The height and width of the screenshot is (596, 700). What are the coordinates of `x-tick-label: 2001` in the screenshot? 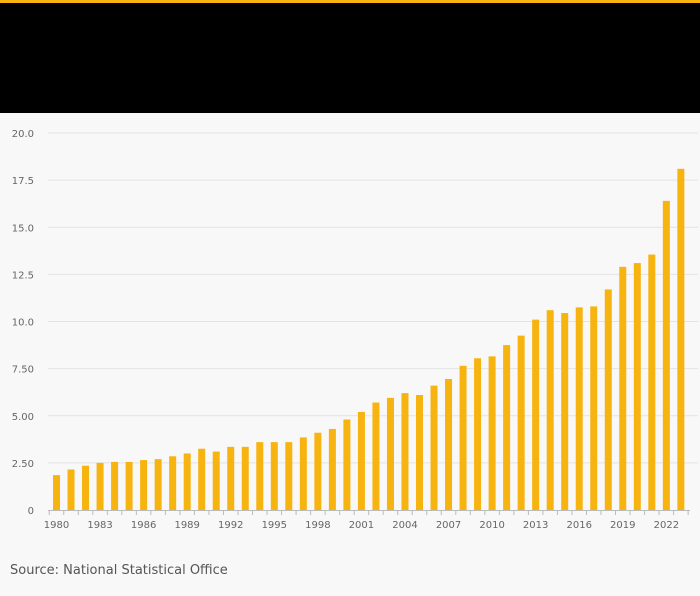 It's located at (361, 525).